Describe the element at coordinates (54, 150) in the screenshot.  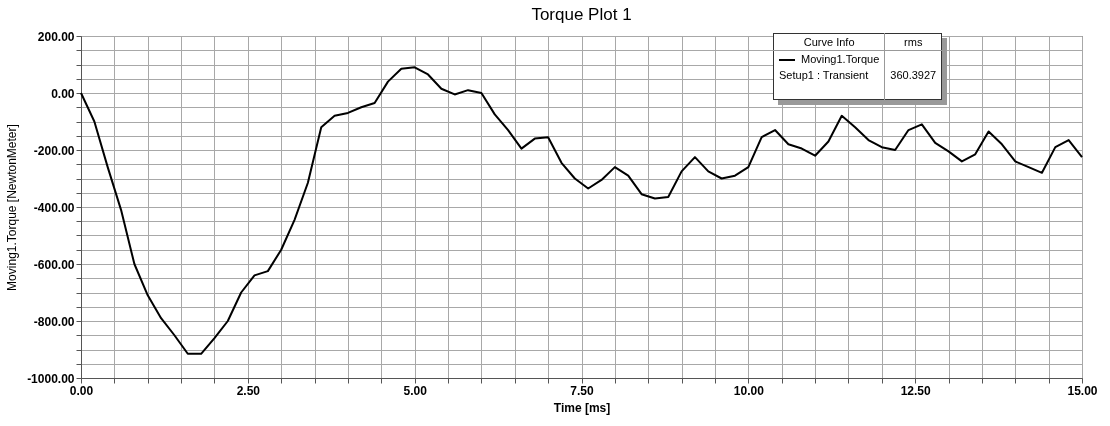
I see `y-tick-label: -200.00` at that location.